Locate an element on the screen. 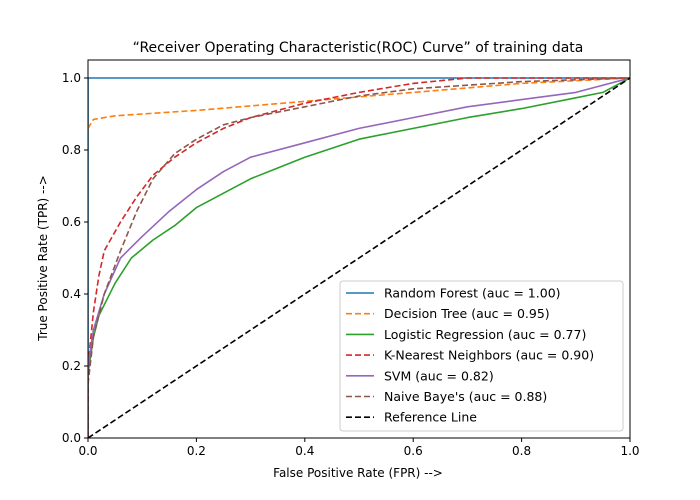 Image resolution: width=700 pixels, height=500 pixels. y-tick-label-4: 0.8 is located at coordinates (71, 150).